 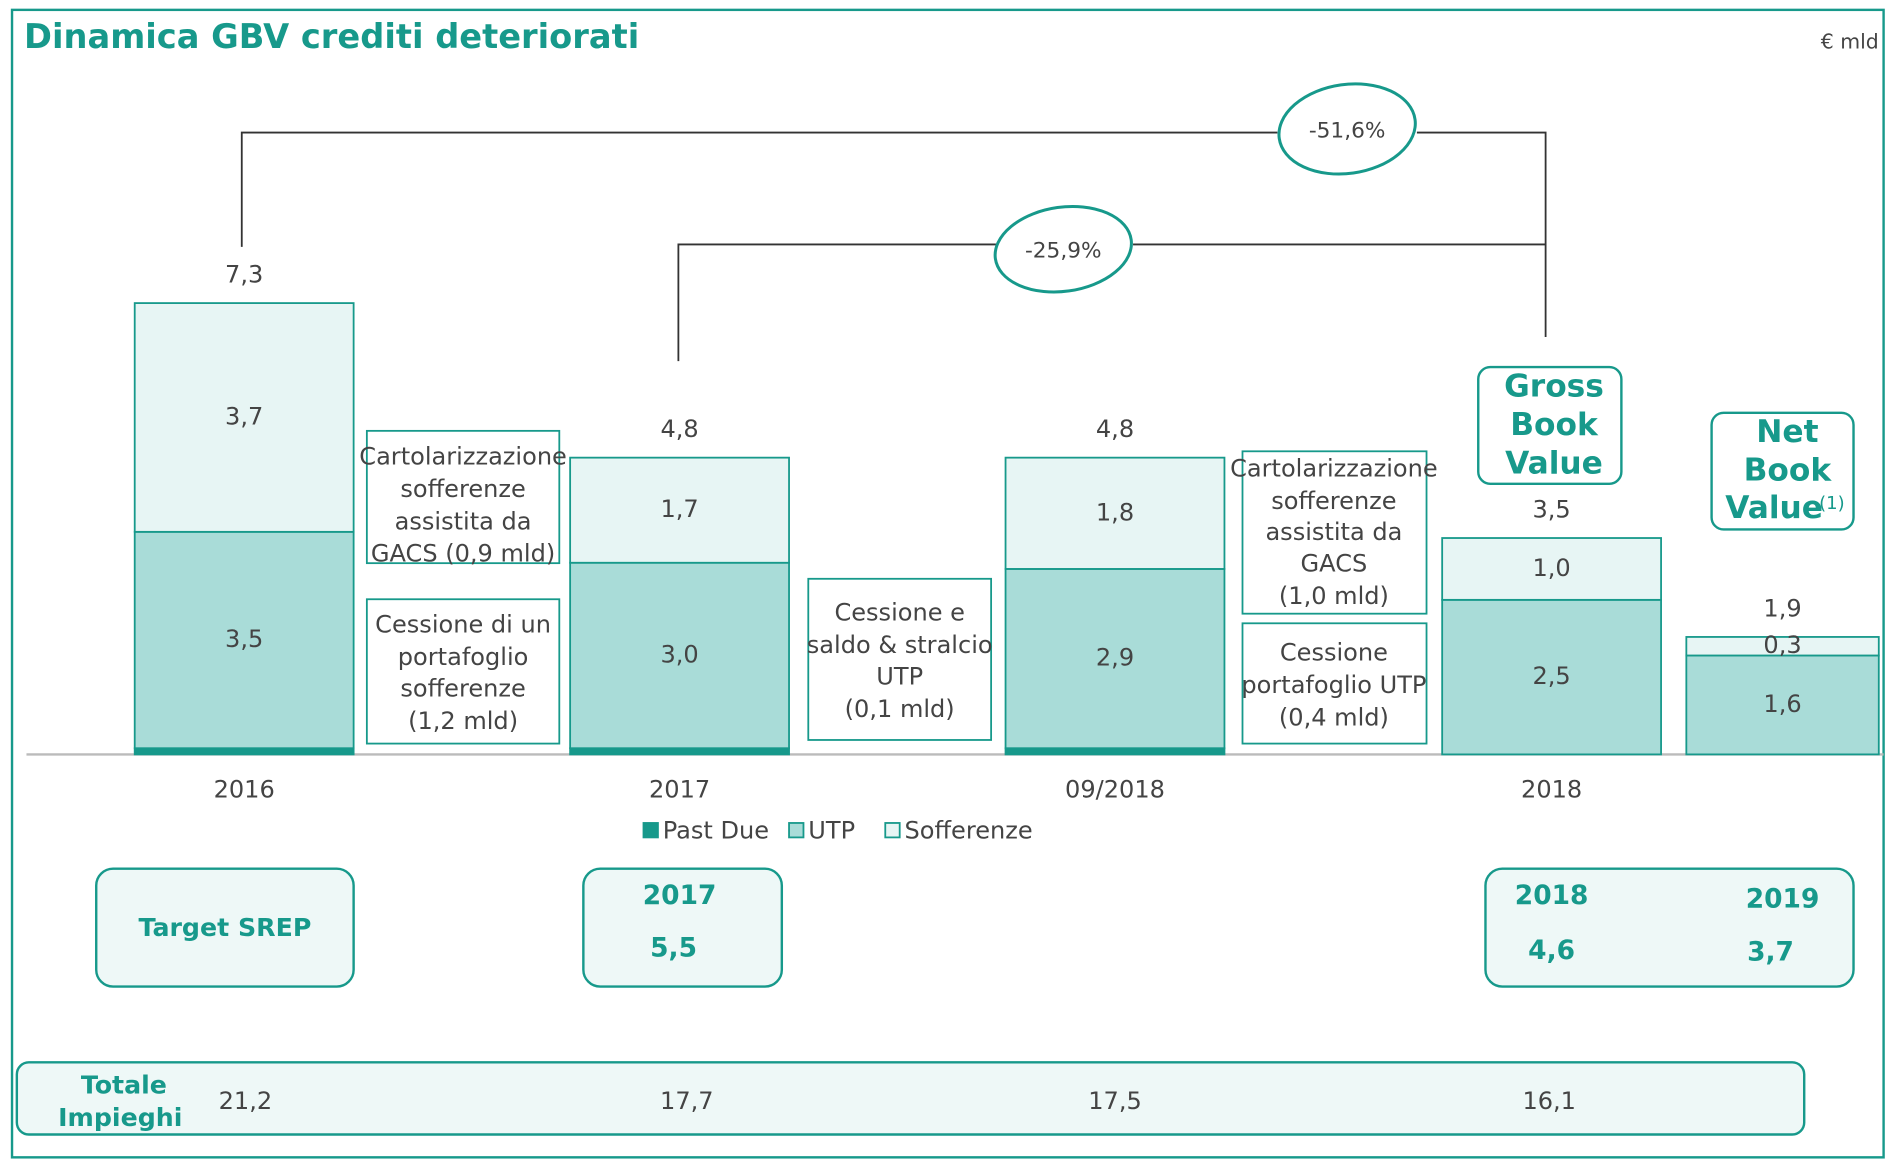 What do you see at coordinates (899, 676) in the screenshot?
I see `operation-text: UTP` at bounding box center [899, 676].